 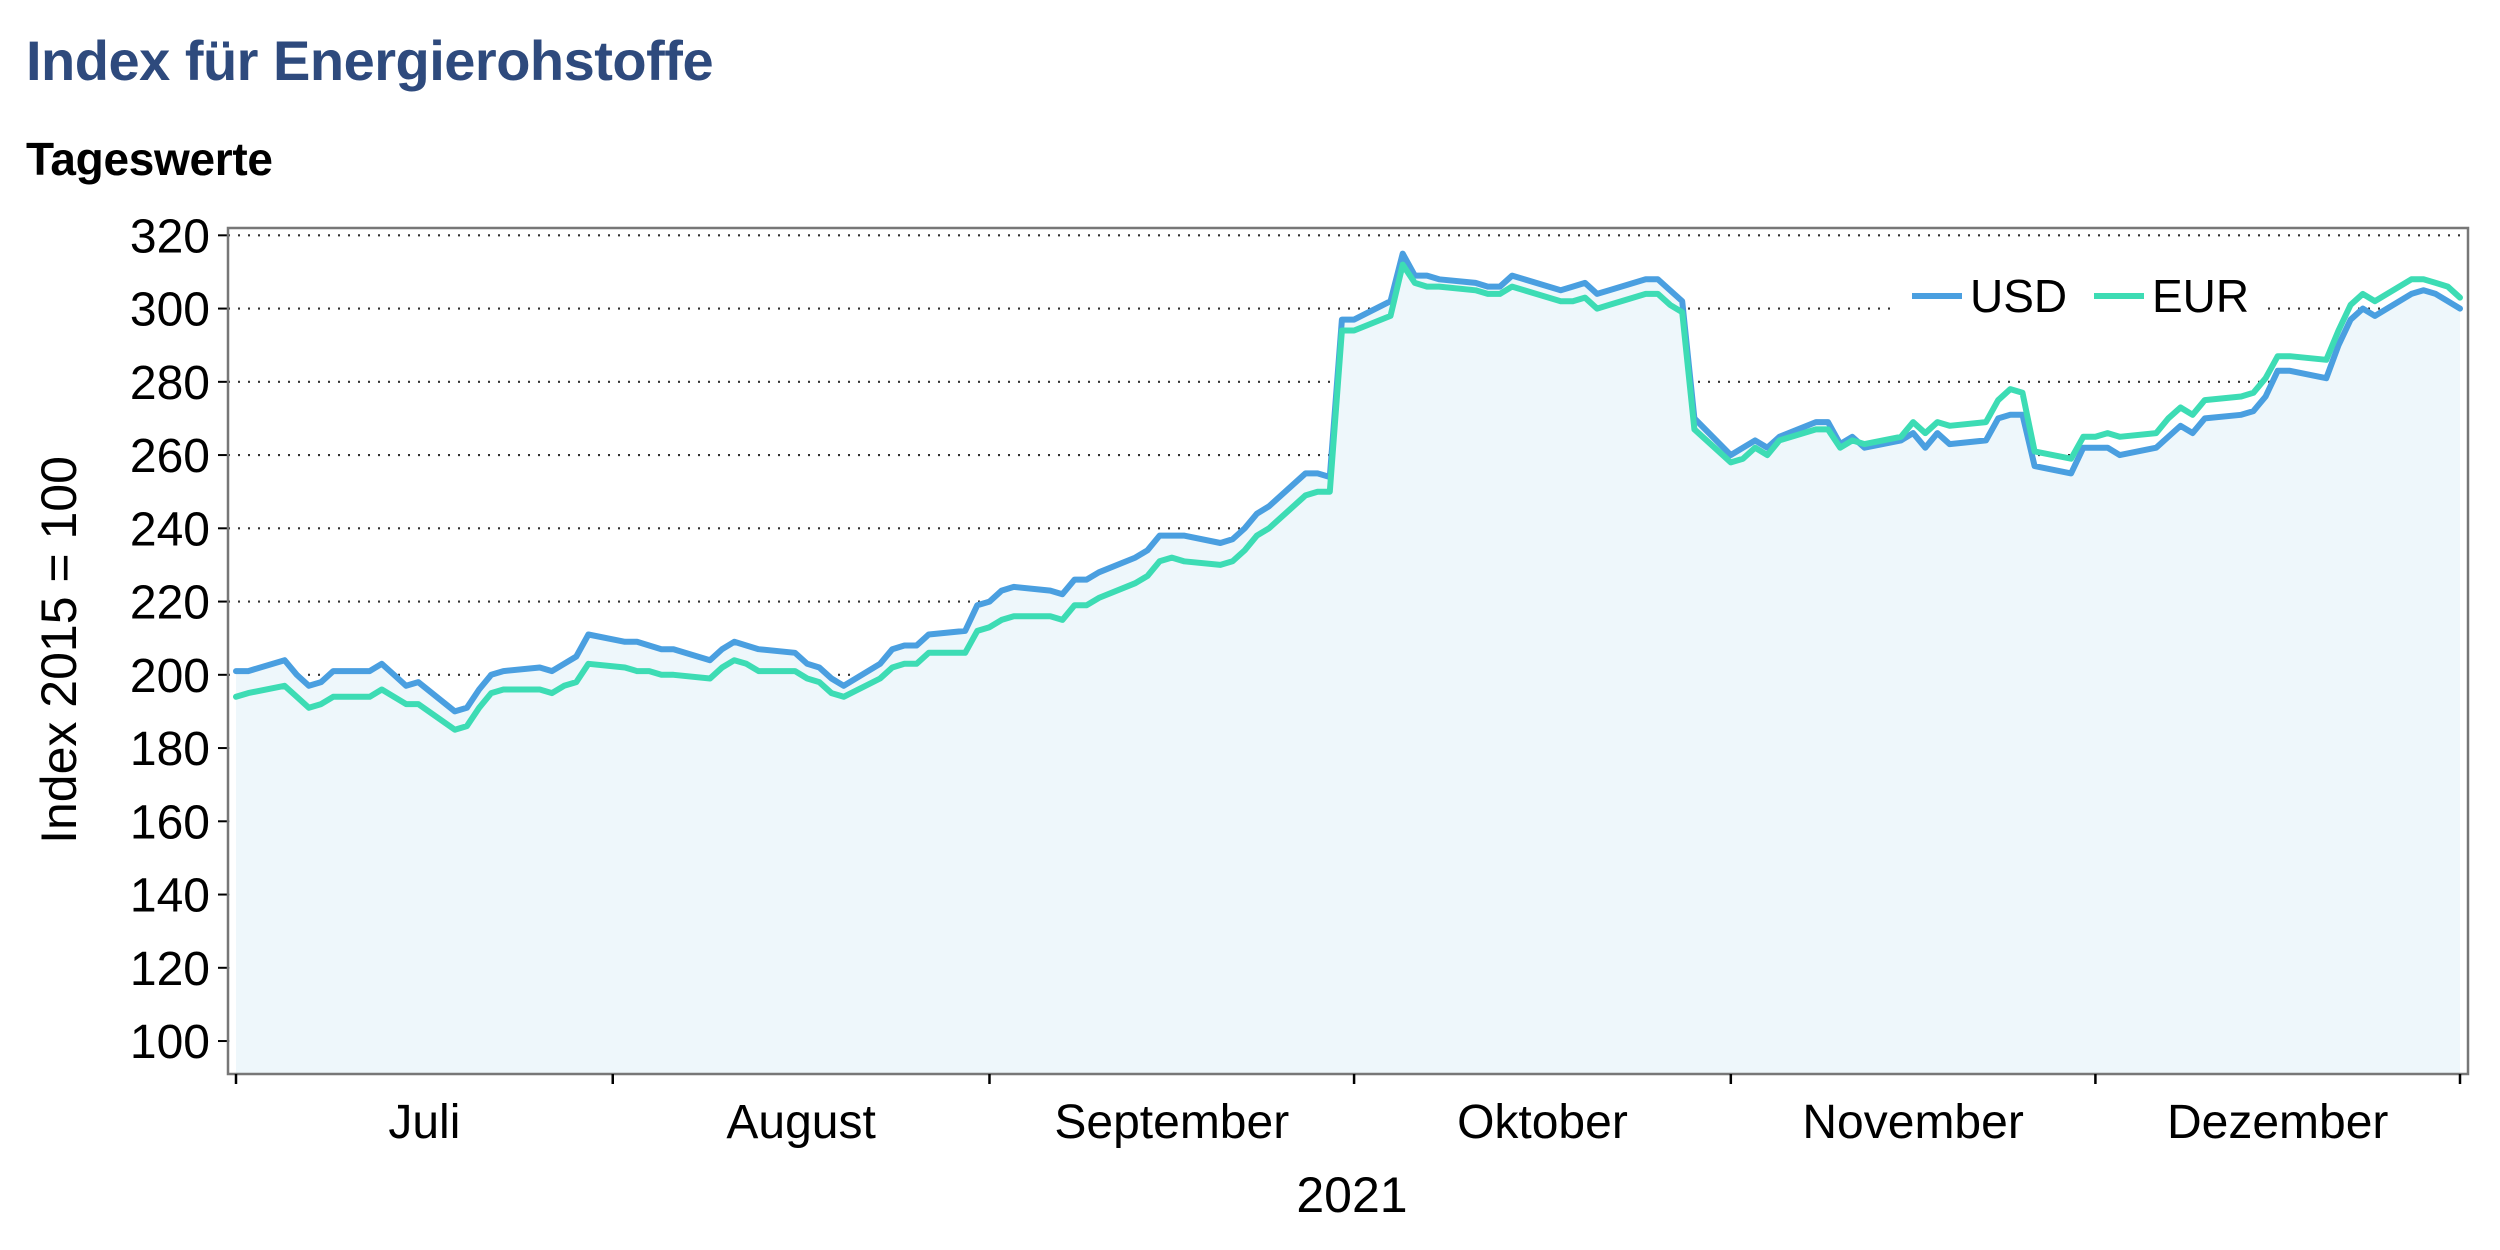 What do you see at coordinates (170, 603) in the screenshot?
I see `y-tick-label: 220` at bounding box center [170, 603].